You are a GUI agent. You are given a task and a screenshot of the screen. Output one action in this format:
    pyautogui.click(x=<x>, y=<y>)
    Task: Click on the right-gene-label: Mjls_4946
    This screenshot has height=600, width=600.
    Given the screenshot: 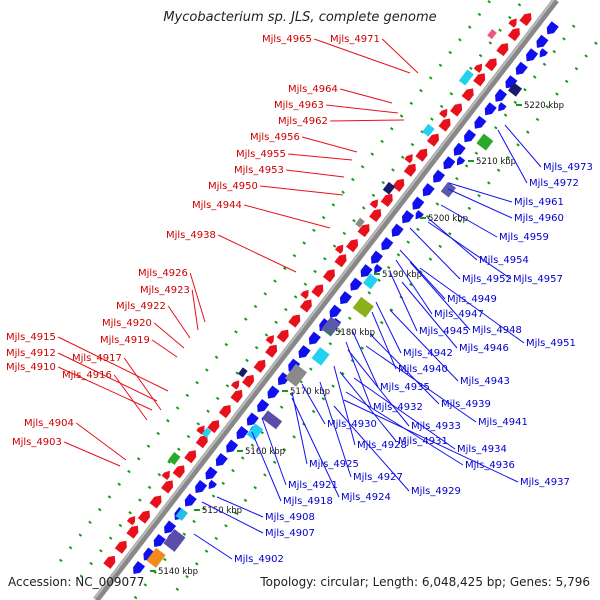 What is the action you would take?
    pyautogui.click(x=484, y=348)
    